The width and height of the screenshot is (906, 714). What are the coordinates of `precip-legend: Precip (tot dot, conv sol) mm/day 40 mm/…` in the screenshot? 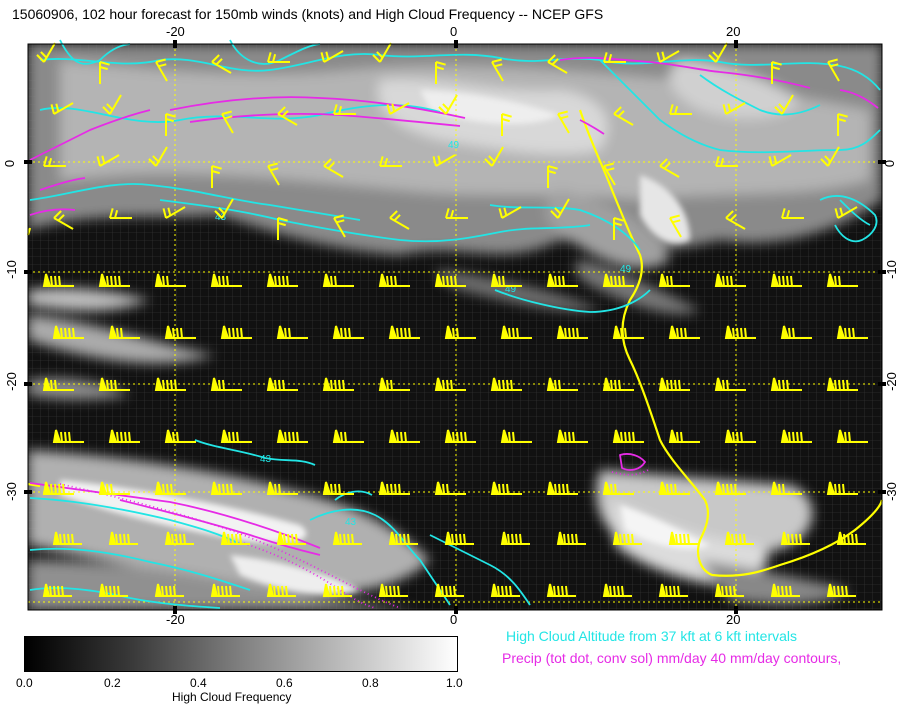 It's located at (672, 658).